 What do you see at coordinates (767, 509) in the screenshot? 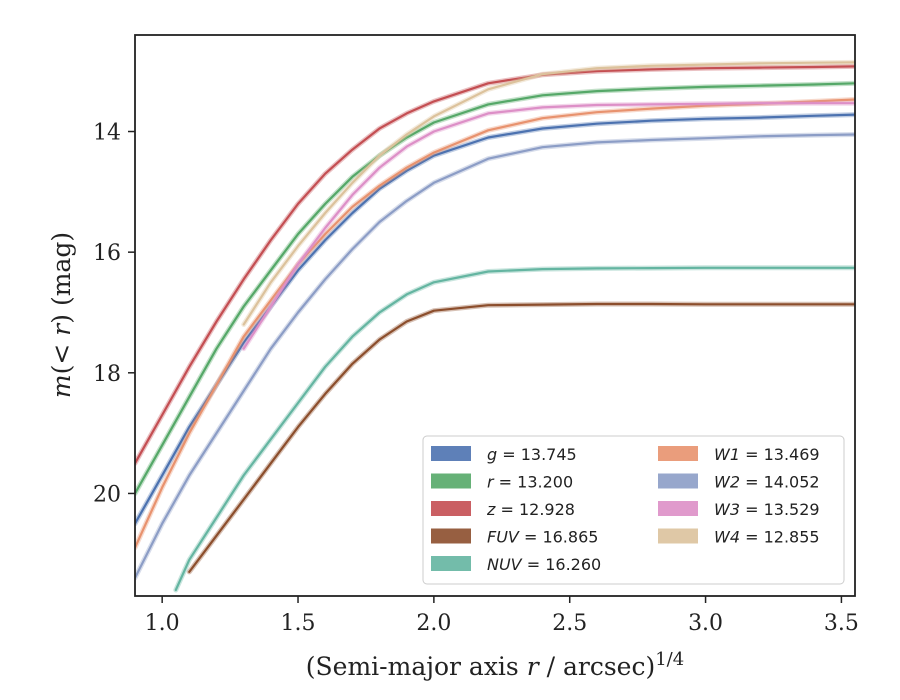
I see `legend-label-w3: W3 = 13.529` at bounding box center [767, 509].